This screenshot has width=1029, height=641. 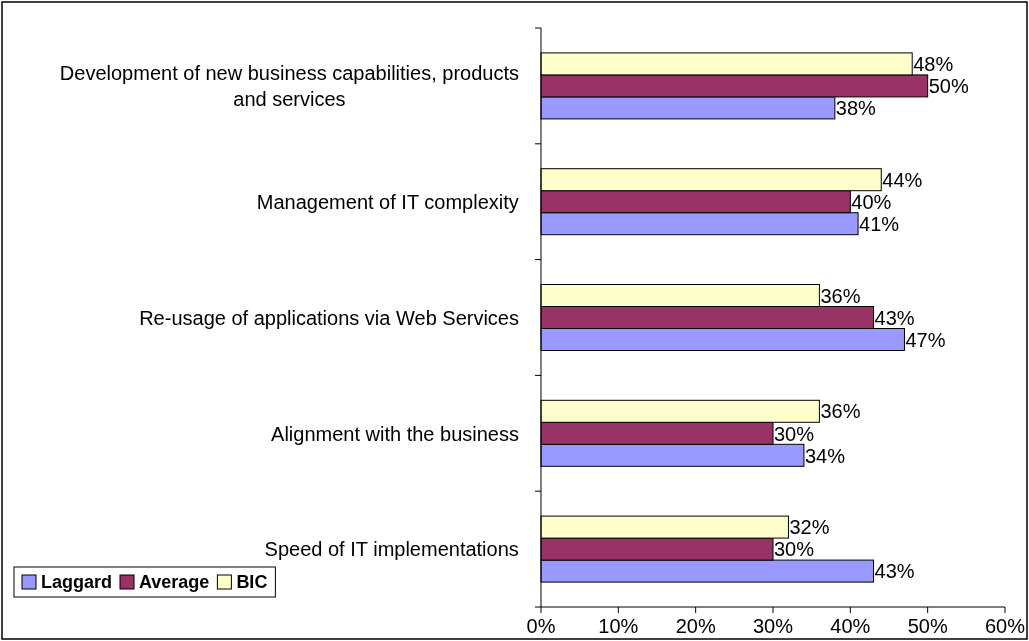 What do you see at coordinates (387, 201) in the screenshot?
I see `y-tick-label: Management of IT complexity` at bounding box center [387, 201].